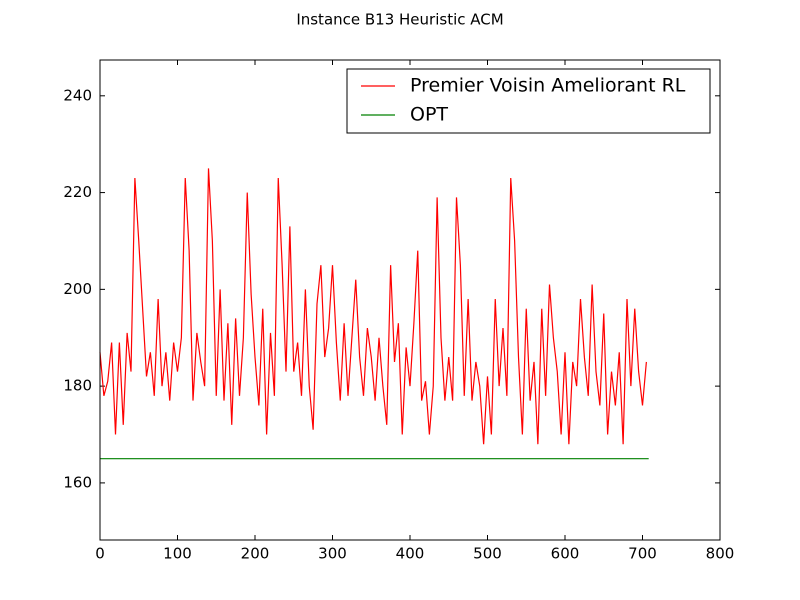 This screenshot has height=600, width=800. Describe the element at coordinates (548, 86) in the screenshot. I see `legend-label: Premier Voisin Ameliorant RL` at that location.